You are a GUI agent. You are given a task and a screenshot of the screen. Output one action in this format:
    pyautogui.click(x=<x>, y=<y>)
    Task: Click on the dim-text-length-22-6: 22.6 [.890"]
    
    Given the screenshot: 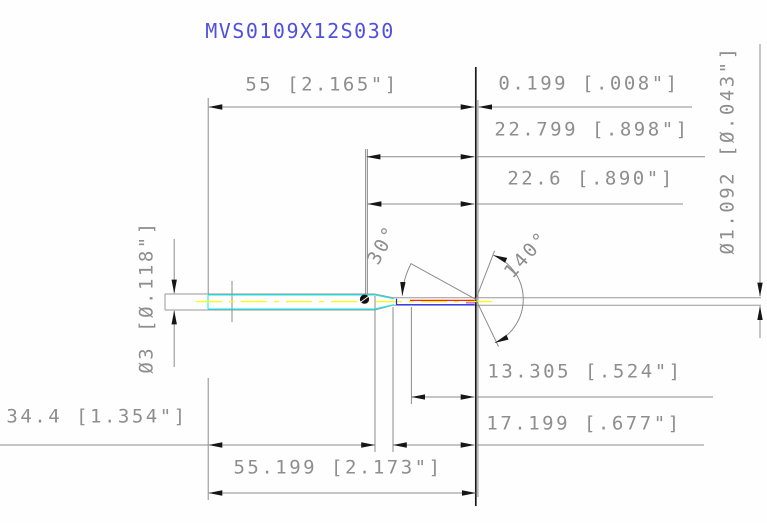 What is the action you would take?
    pyautogui.click(x=591, y=178)
    